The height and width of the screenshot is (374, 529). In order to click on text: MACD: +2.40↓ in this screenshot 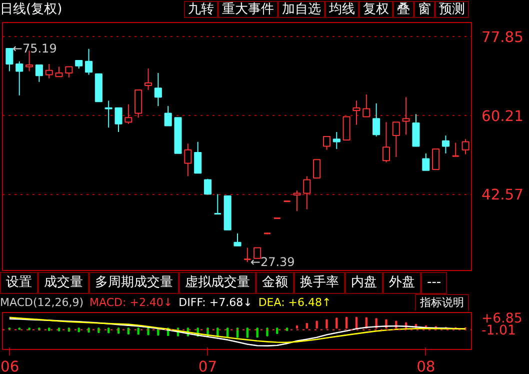, I will do `click(131, 303)`.